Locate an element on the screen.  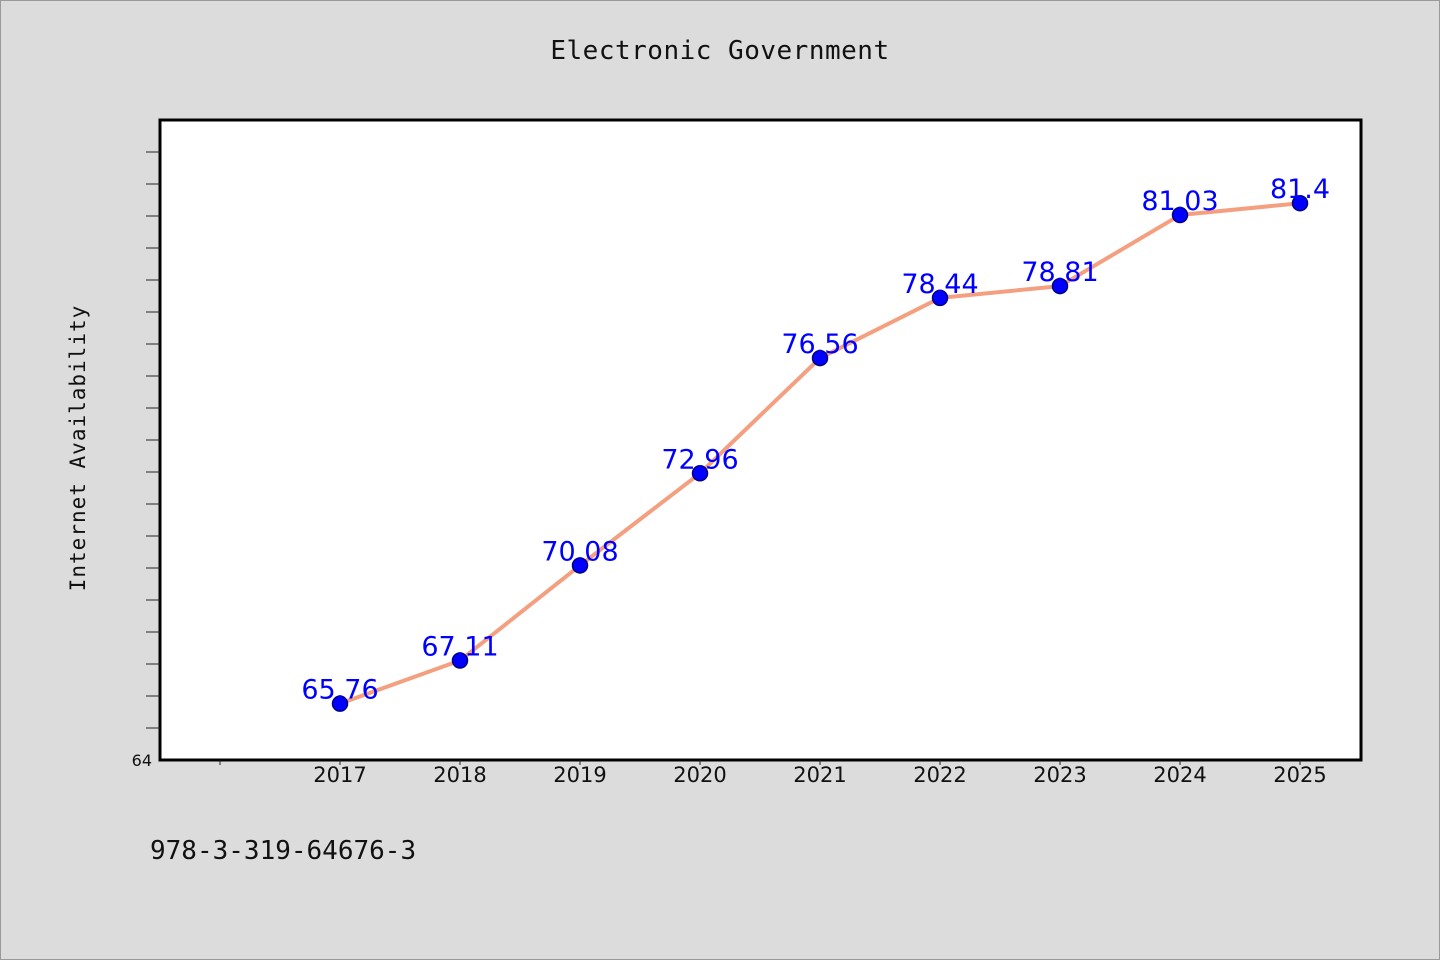
x-axis-tick-labels: 2017 2018 2019 2020 2021 2022 2023 2024 2025 is located at coordinates (819, 775).